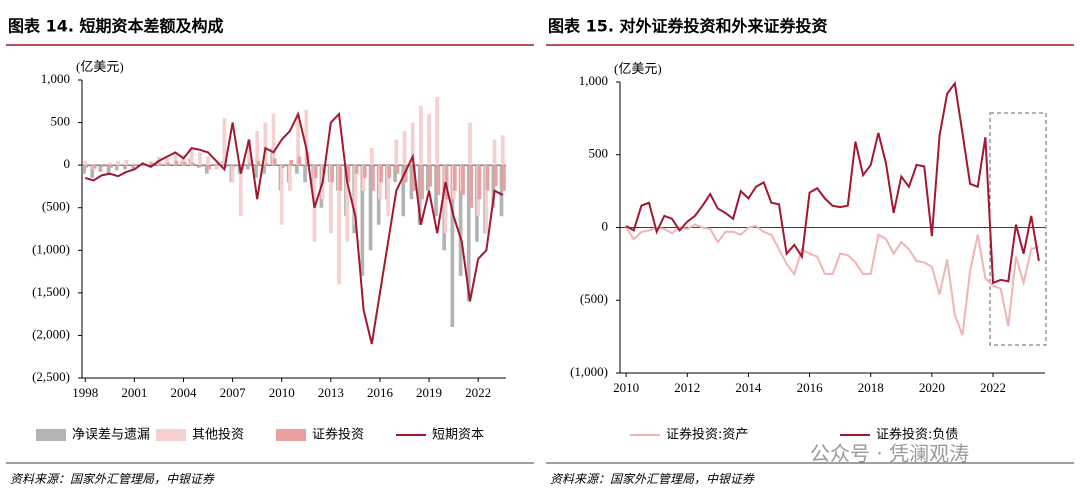  I want to click on legend-label: 其他投资, so click(218, 435).